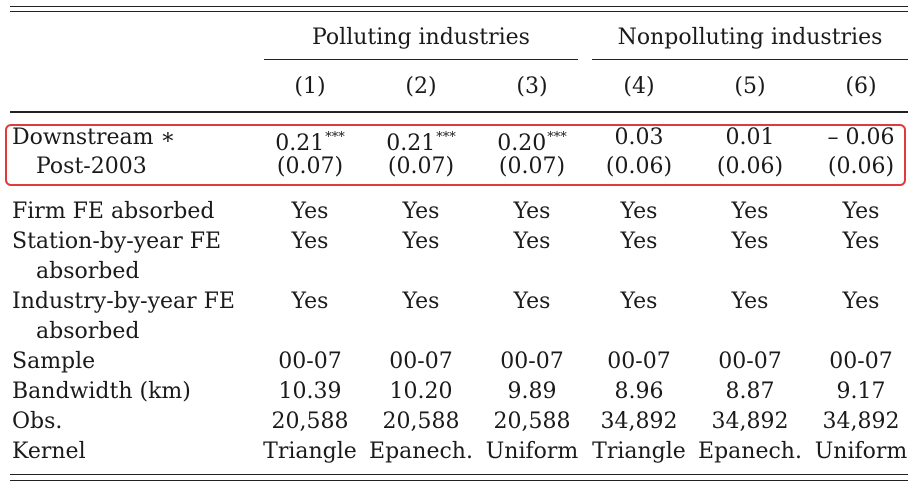 This screenshot has width=916, height=494. I want to click on table-cell: 10.20, so click(421, 391).